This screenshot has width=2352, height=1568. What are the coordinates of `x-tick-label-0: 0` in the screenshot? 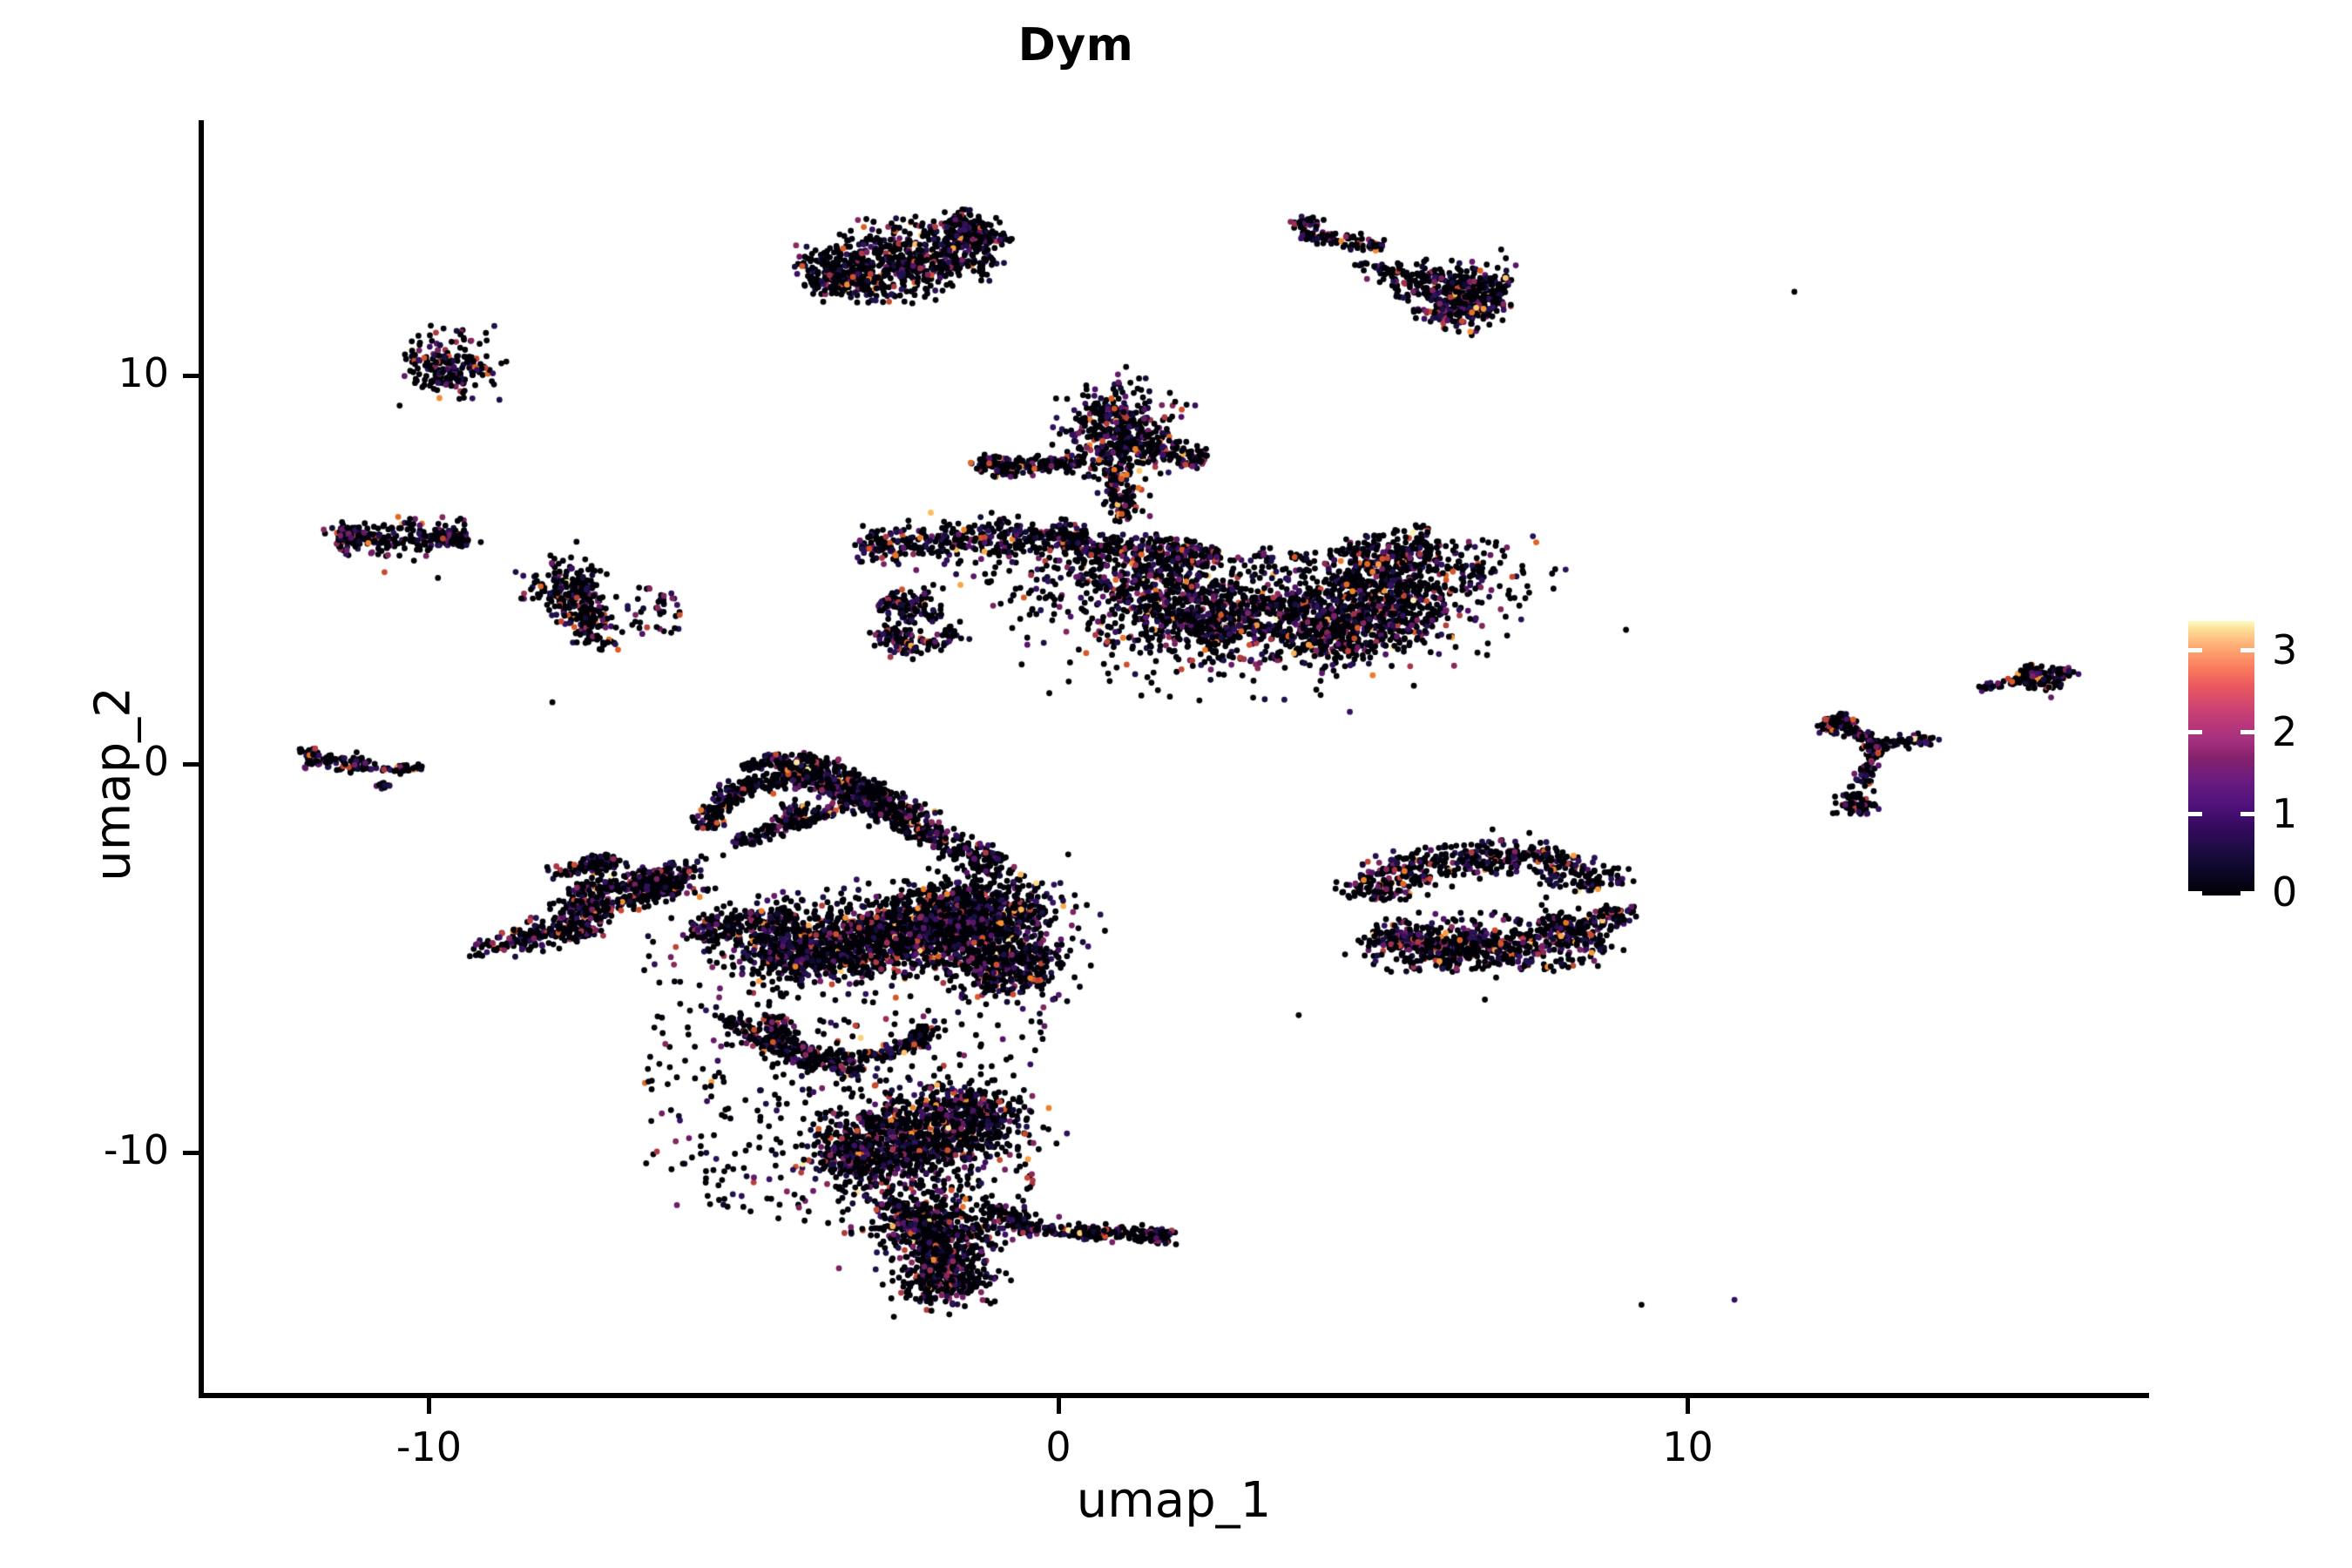 It's located at (1058, 1447).